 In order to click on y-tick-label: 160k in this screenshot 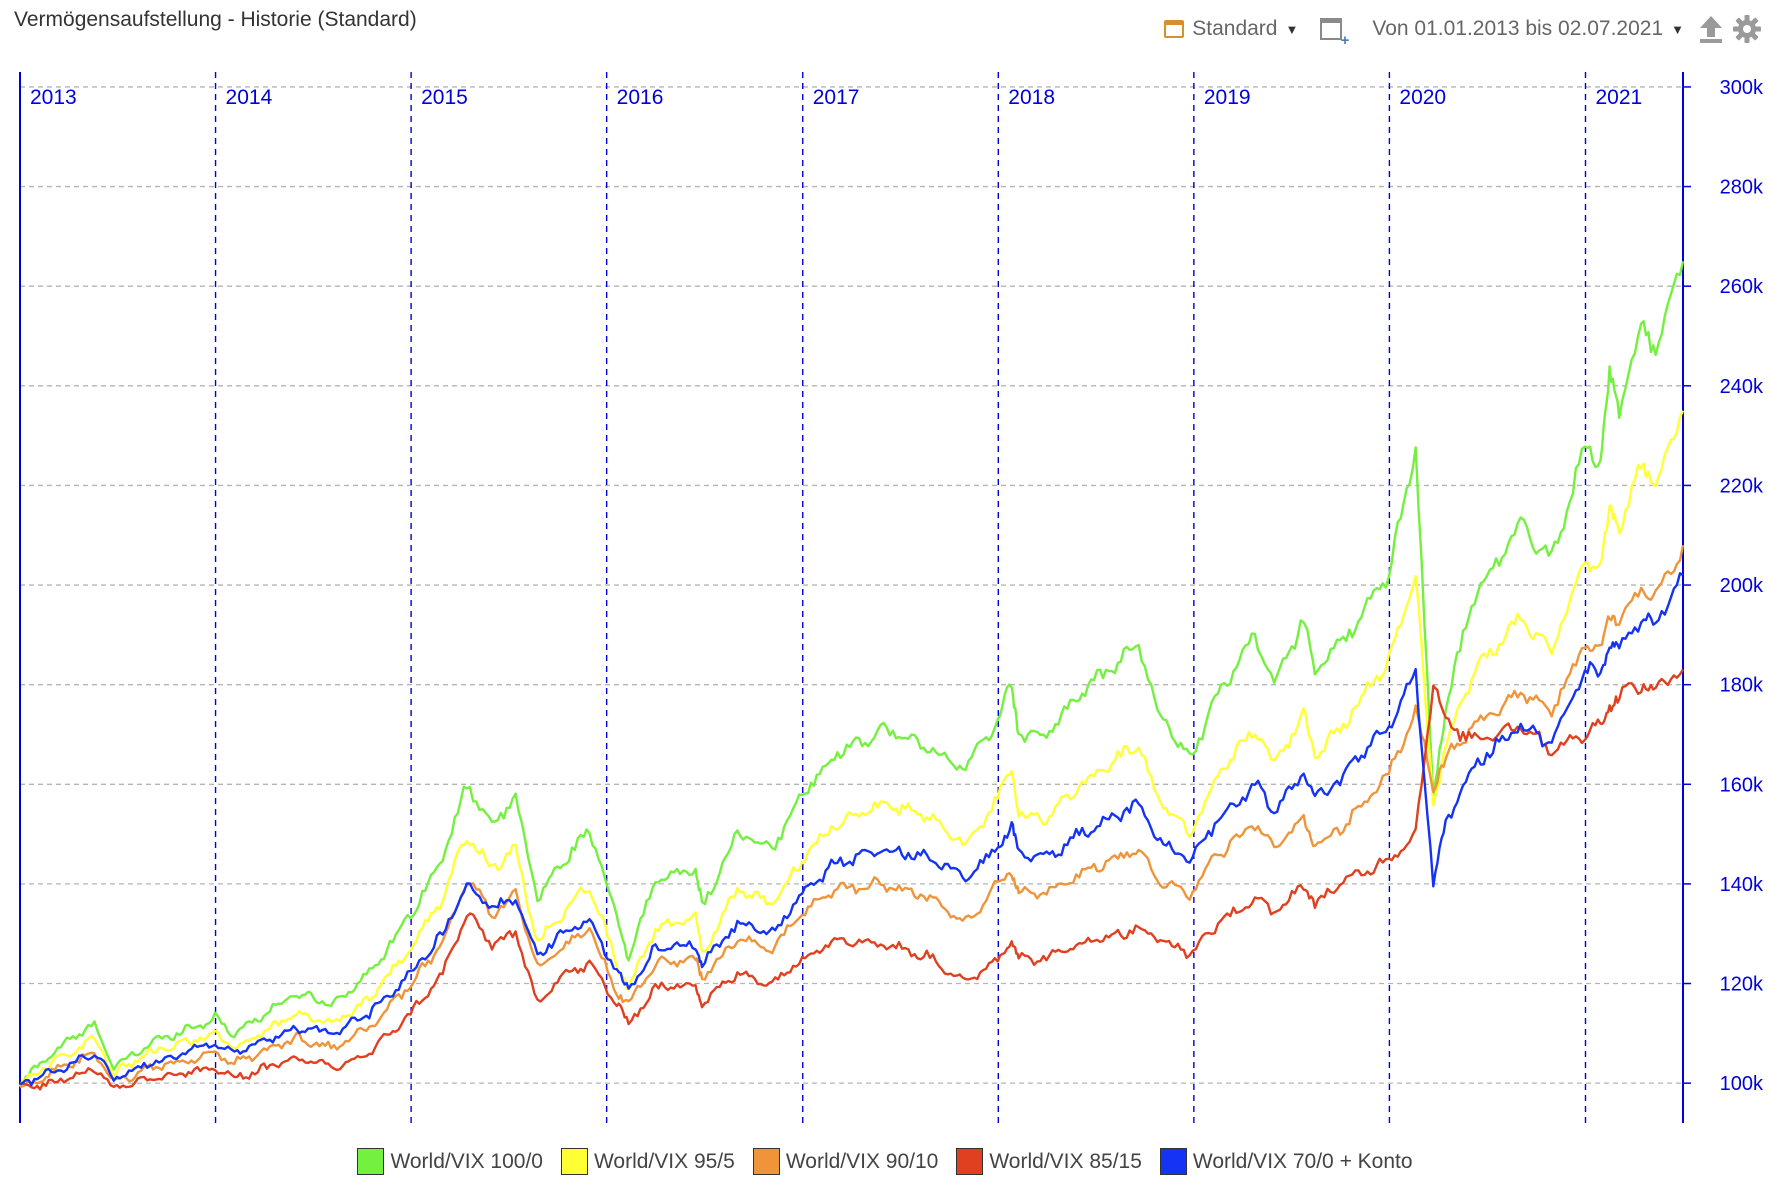, I will do `click(1742, 785)`.